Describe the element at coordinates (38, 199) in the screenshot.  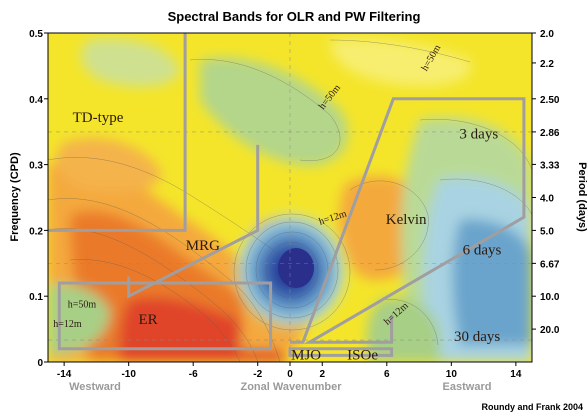
I see `y-axis-left-ticks: 0 0.1 0.2 0.3 0.4 0.5` at that location.